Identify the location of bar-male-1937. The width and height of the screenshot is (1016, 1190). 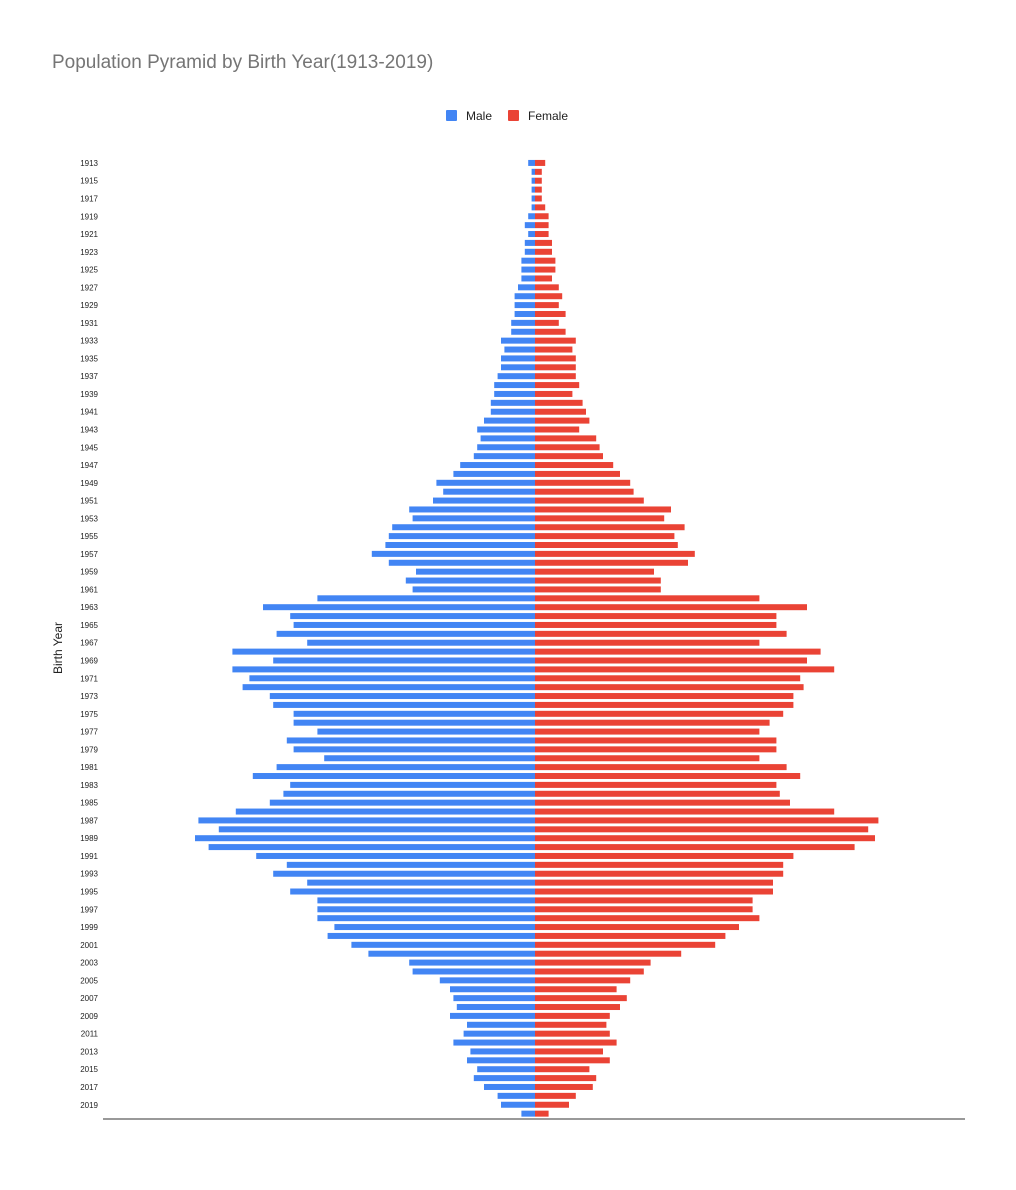
(516, 376).